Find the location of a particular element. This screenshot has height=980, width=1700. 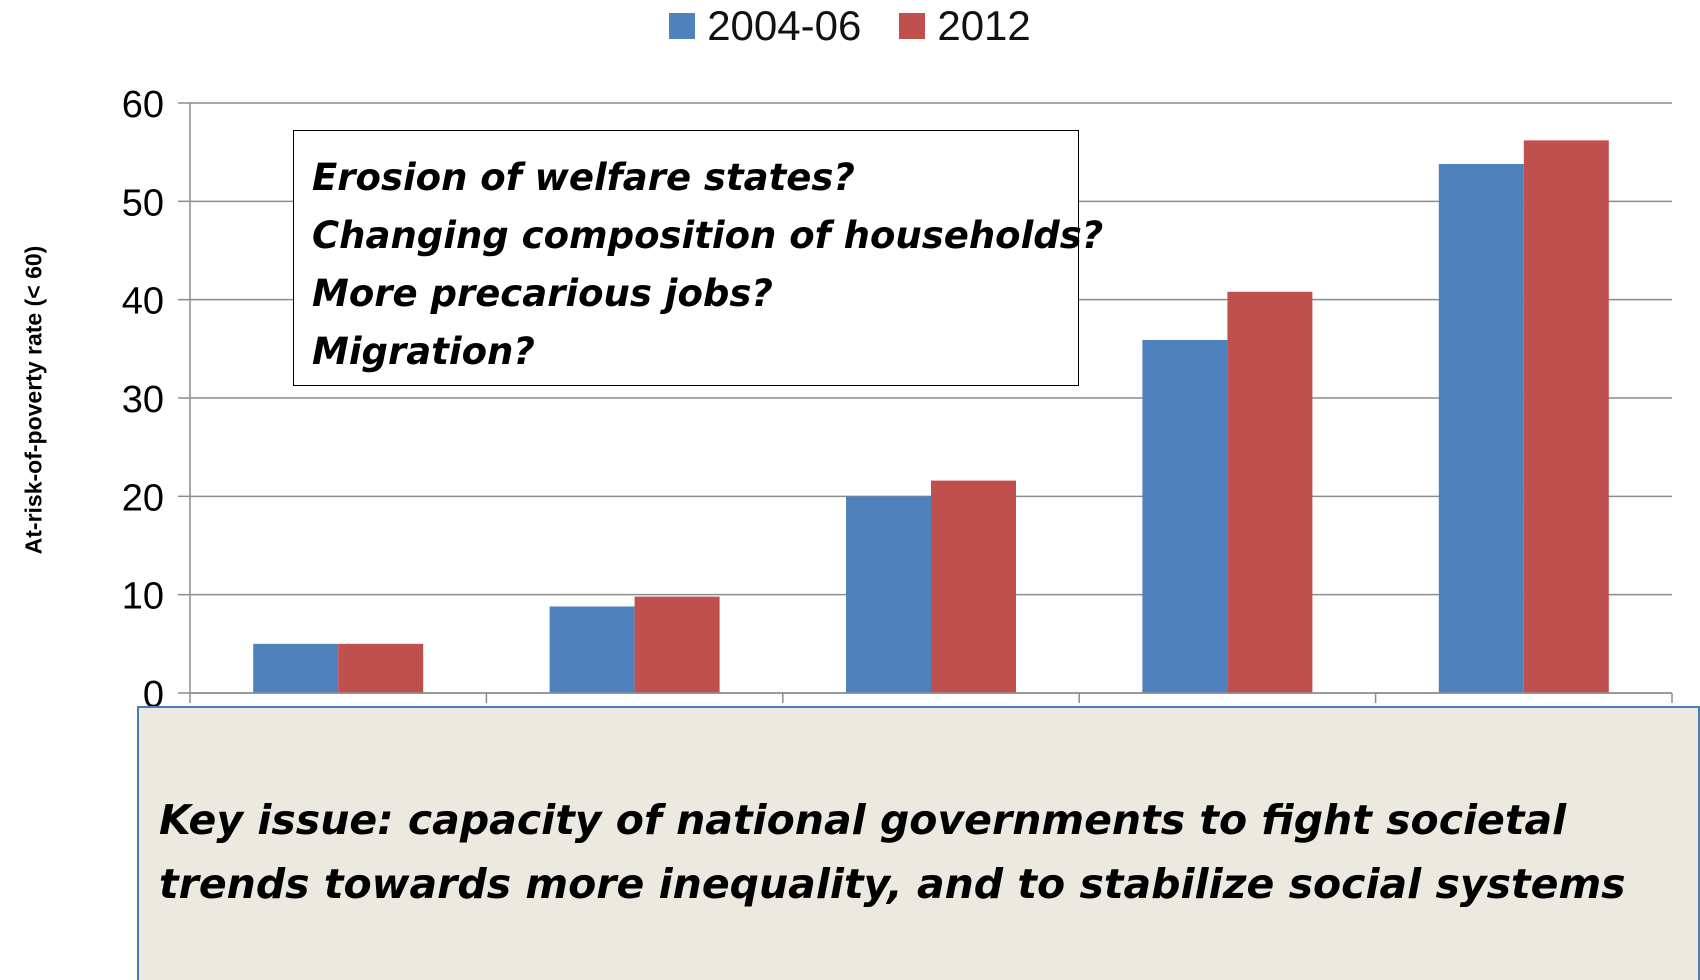

question-line: More precarious jobs? is located at coordinates (542, 293).